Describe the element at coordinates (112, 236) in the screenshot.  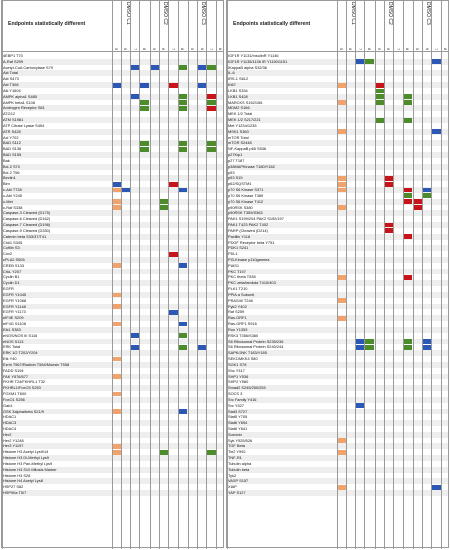
I see `table-row: Catenin beta S33/37/T41` at that location.